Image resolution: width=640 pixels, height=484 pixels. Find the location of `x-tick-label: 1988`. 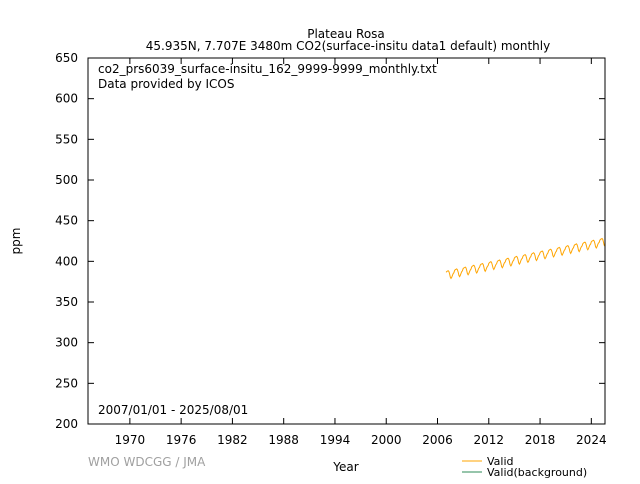

x-tick-label: 1988 is located at coordinates (283, 440).